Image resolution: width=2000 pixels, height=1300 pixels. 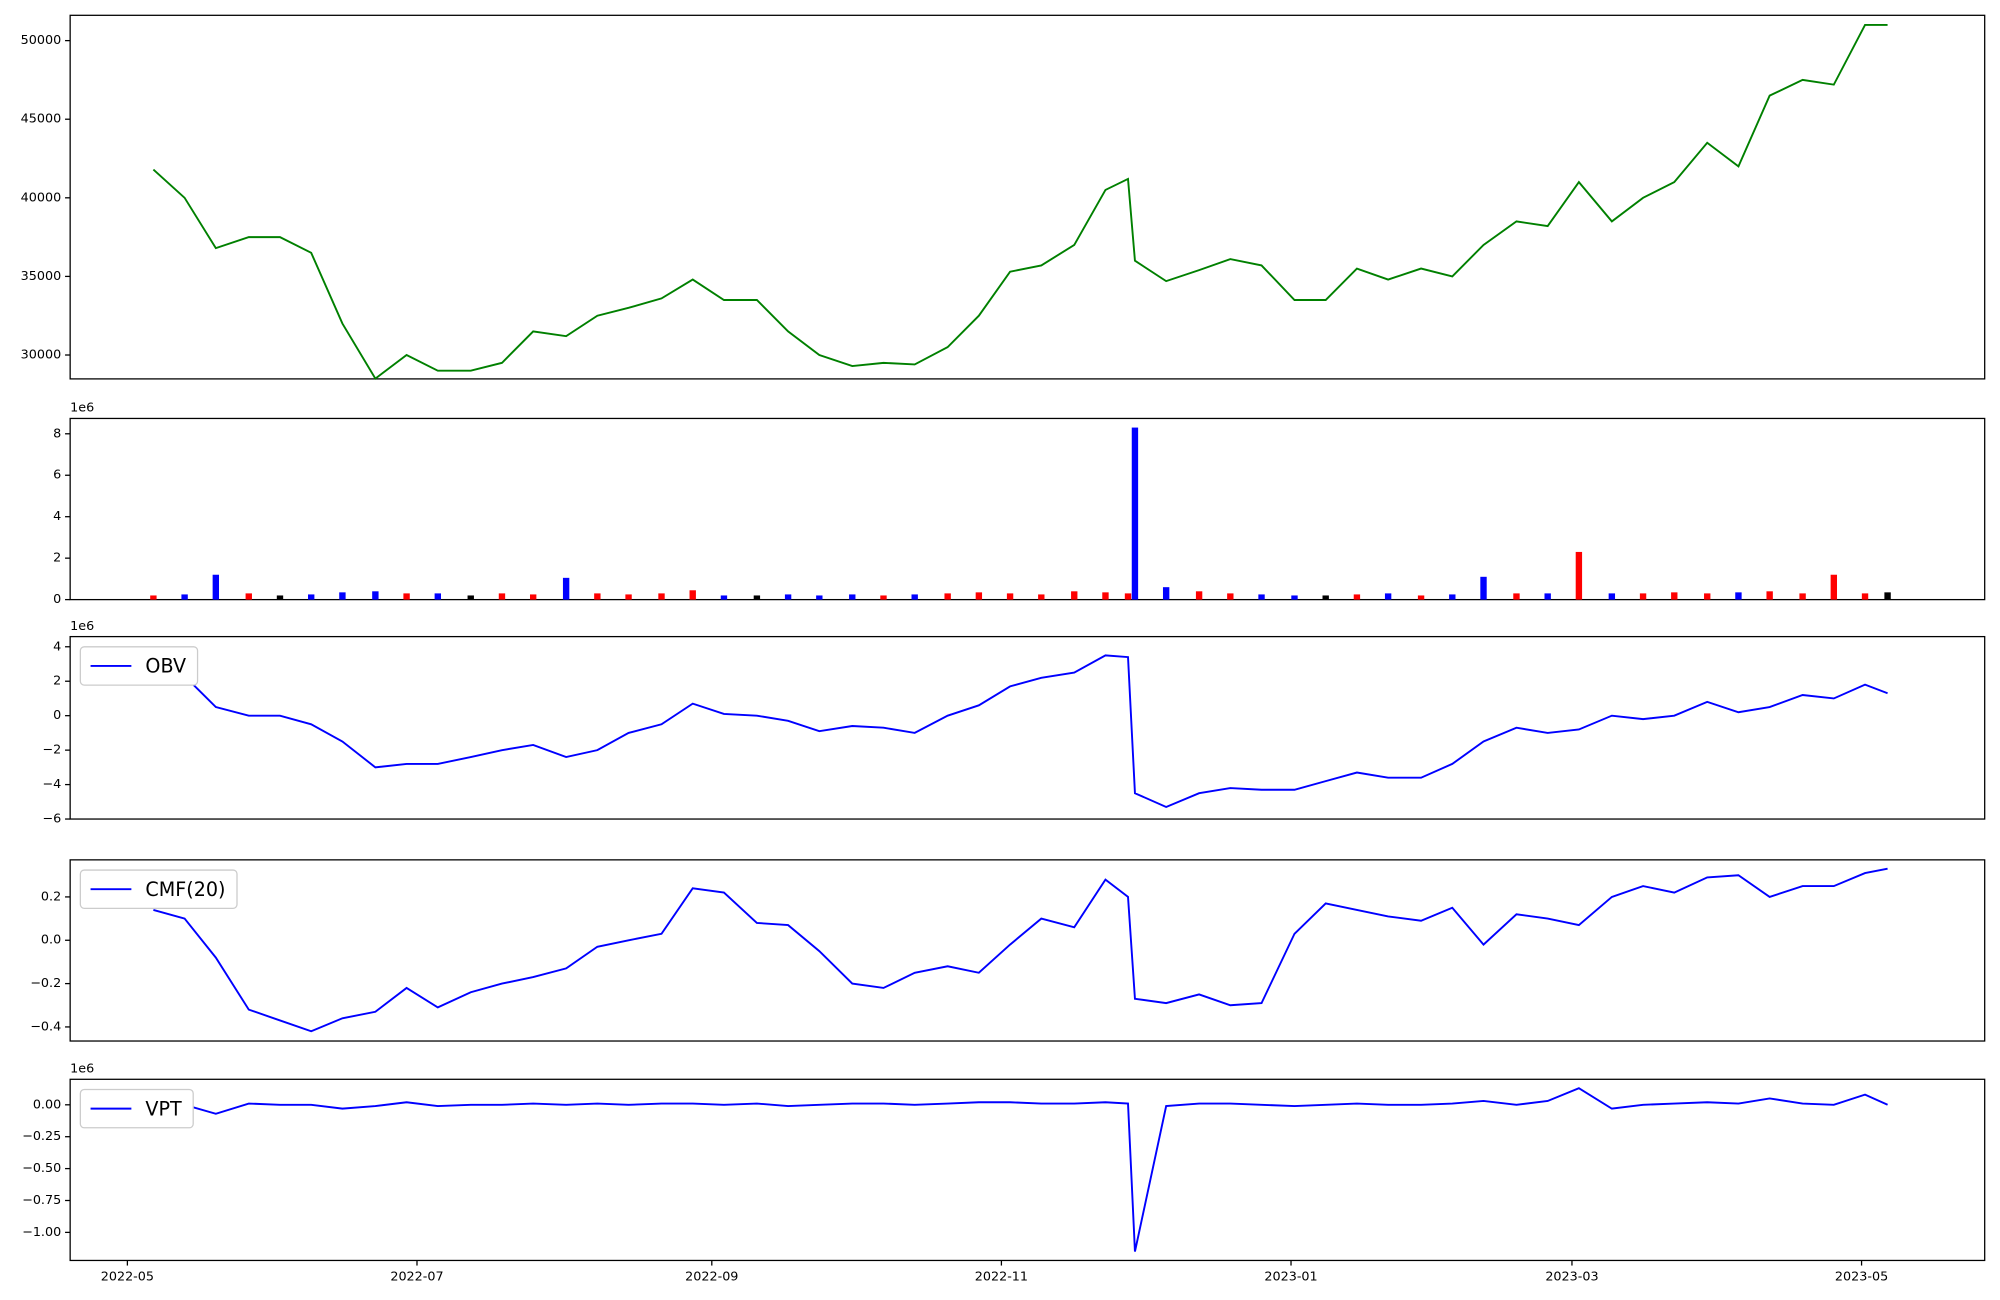 I want to click on legend: OBV, so click(x=139, y=666).